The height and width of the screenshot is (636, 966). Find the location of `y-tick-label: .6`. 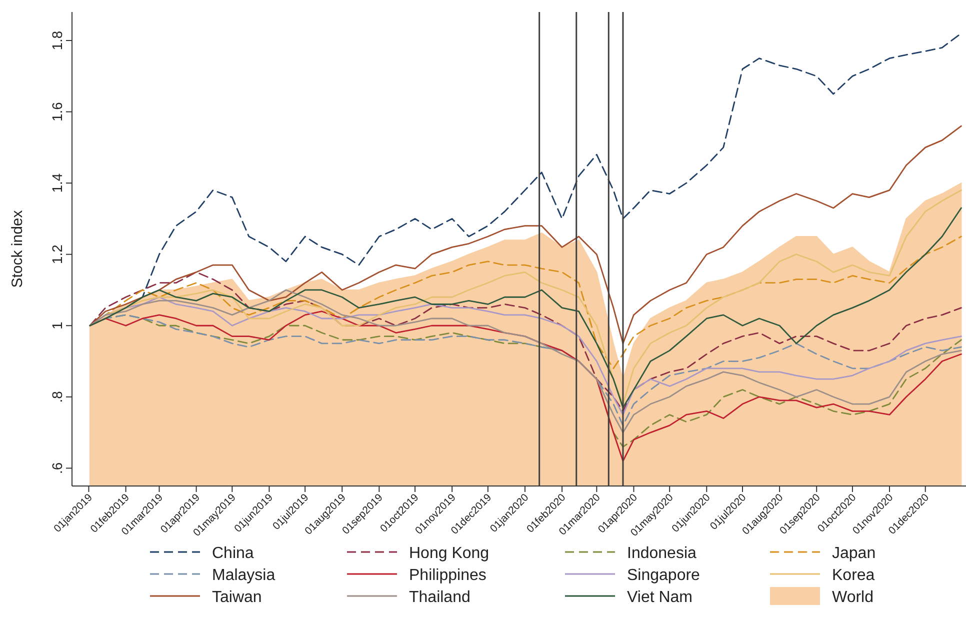

y-tick-label: .6 is located at coordinates (57, 468).